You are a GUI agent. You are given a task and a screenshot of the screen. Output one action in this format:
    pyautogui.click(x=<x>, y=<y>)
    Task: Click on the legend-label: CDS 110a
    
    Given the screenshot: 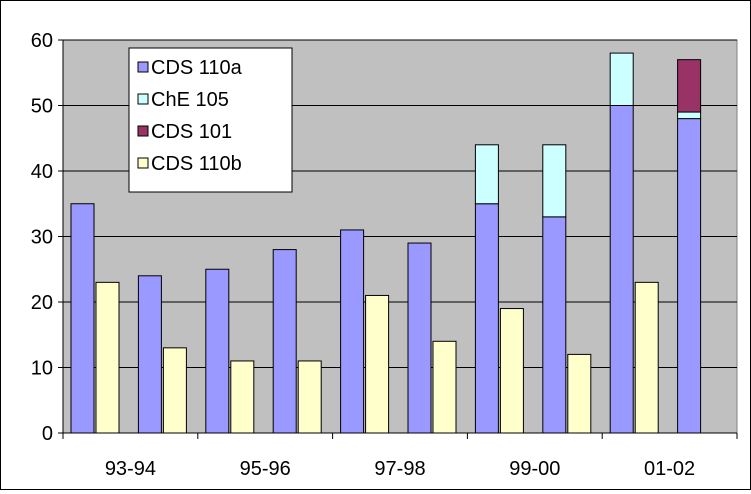 What is the action you would take?
    pyautogui.click(x=197, y=68)
    